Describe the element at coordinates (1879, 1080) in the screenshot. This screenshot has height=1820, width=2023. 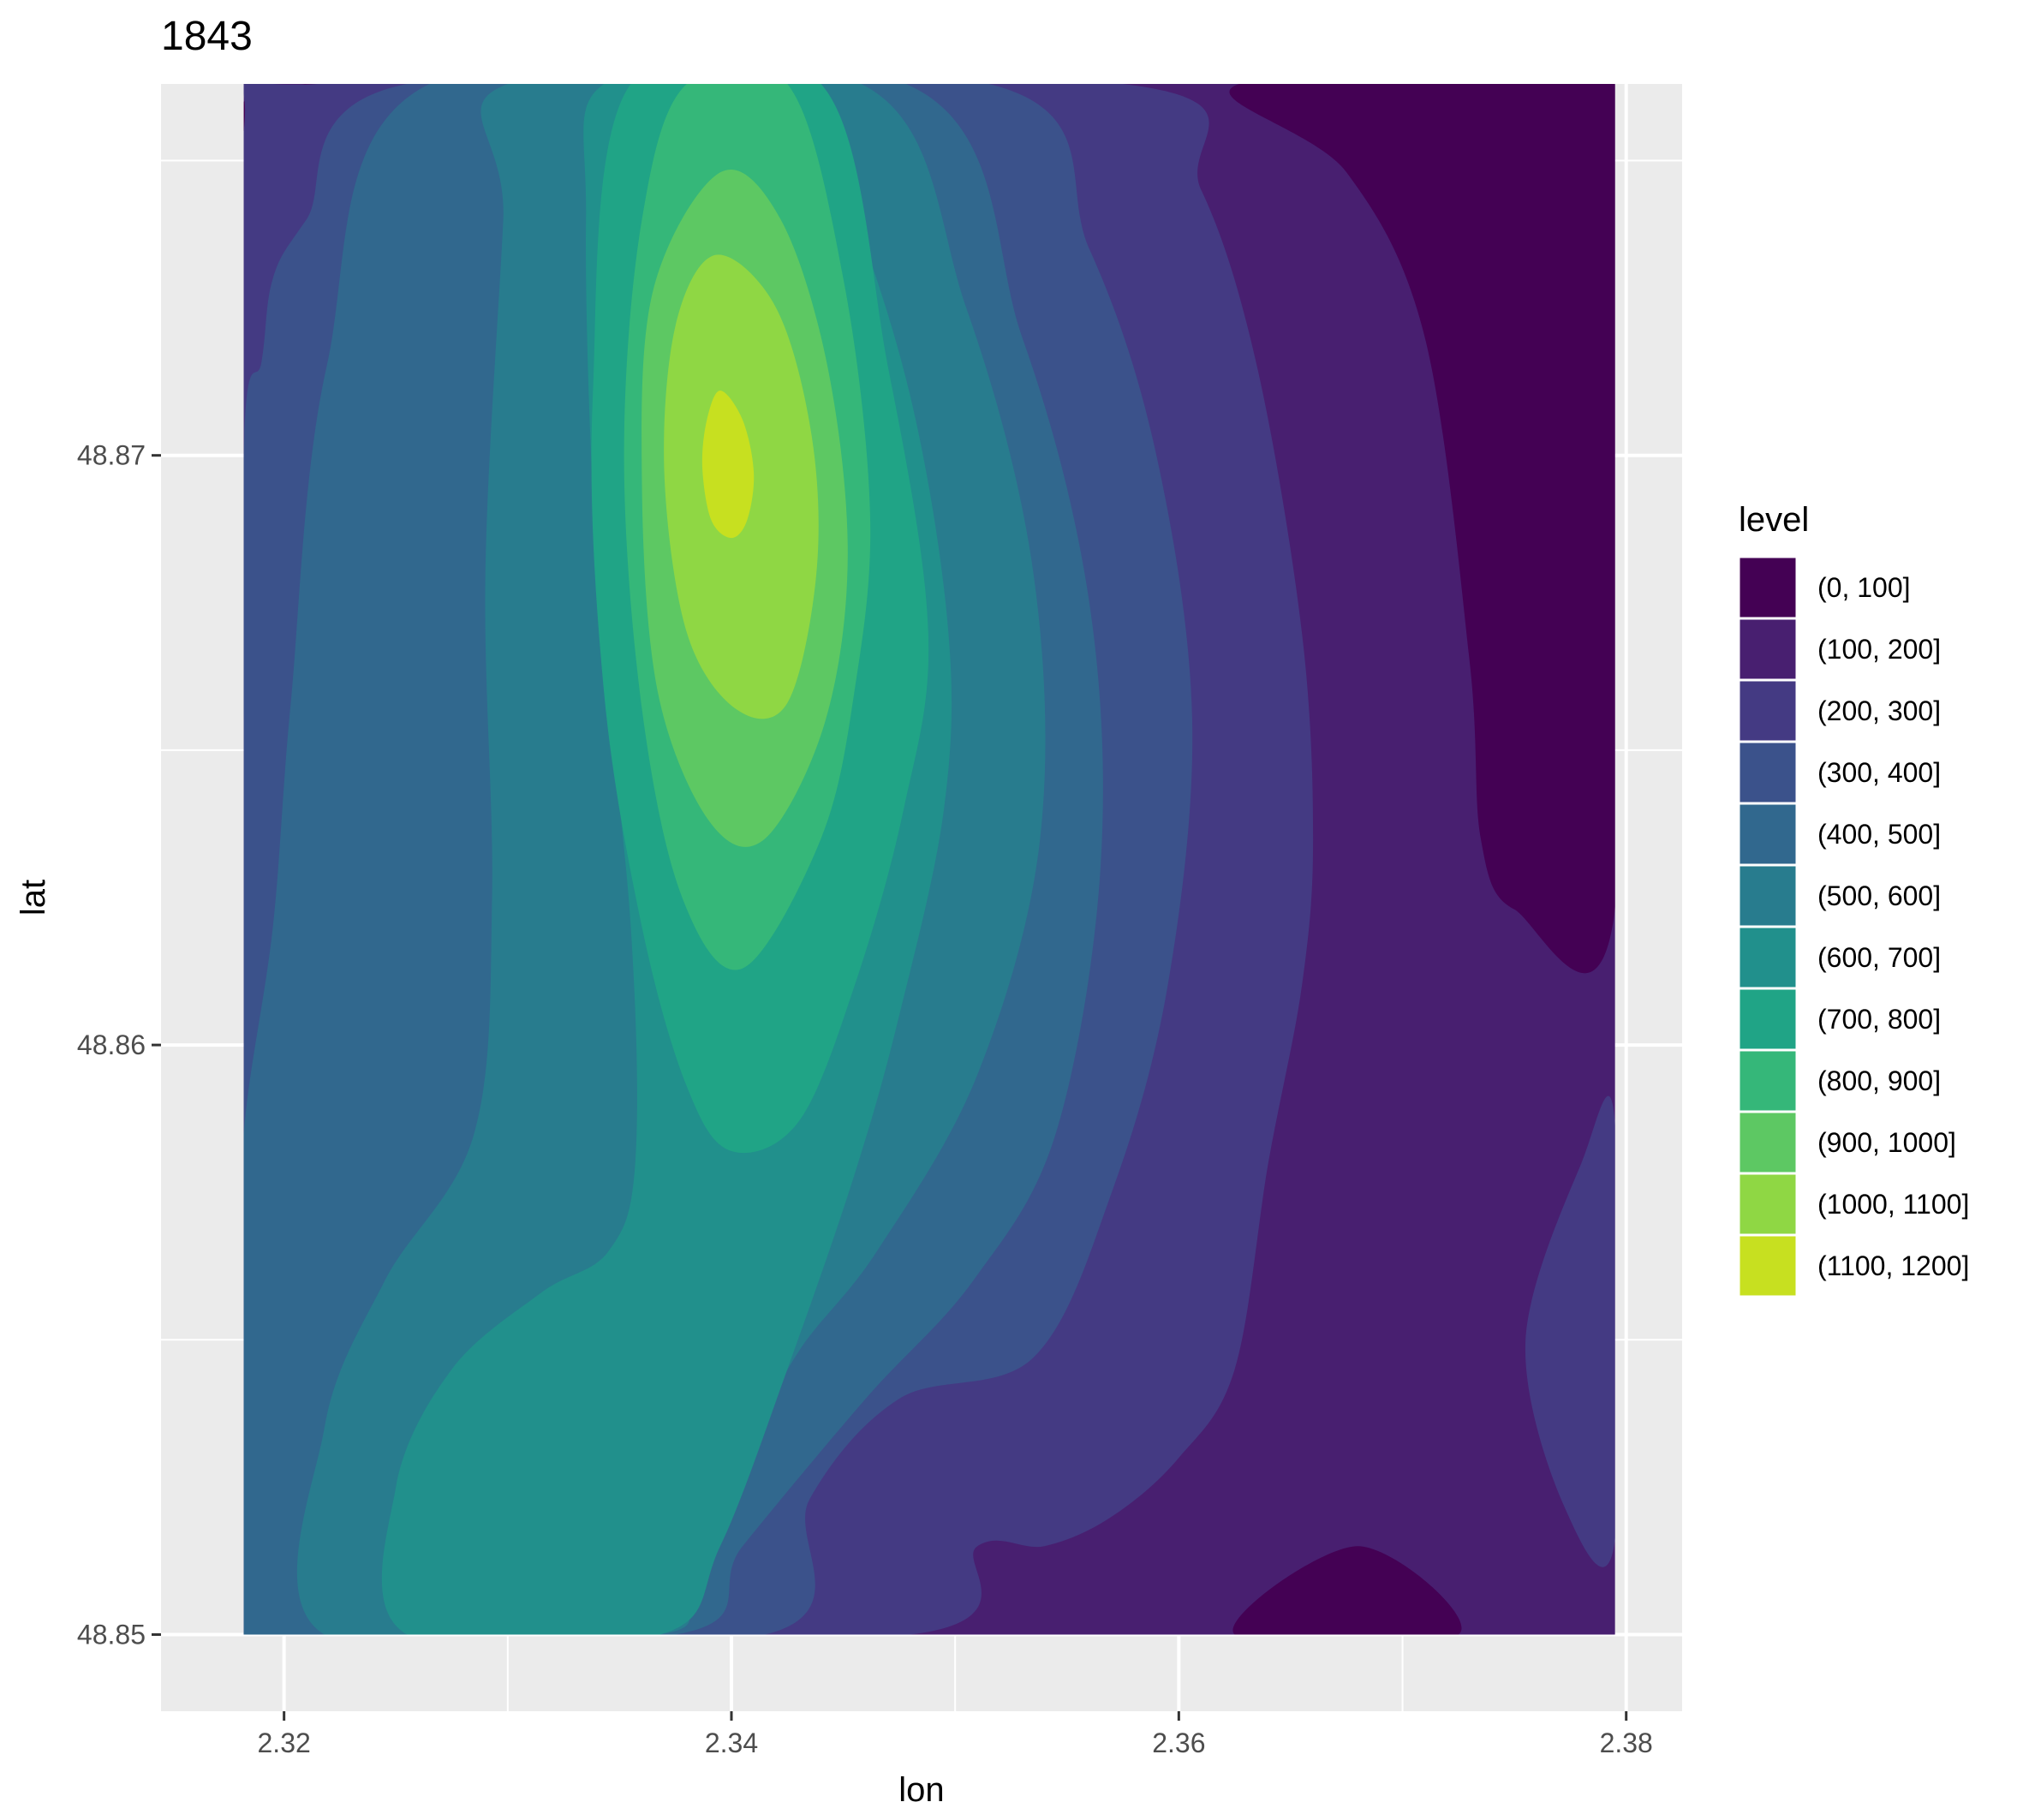
I see `legend-label: (800, 900]` at that location.